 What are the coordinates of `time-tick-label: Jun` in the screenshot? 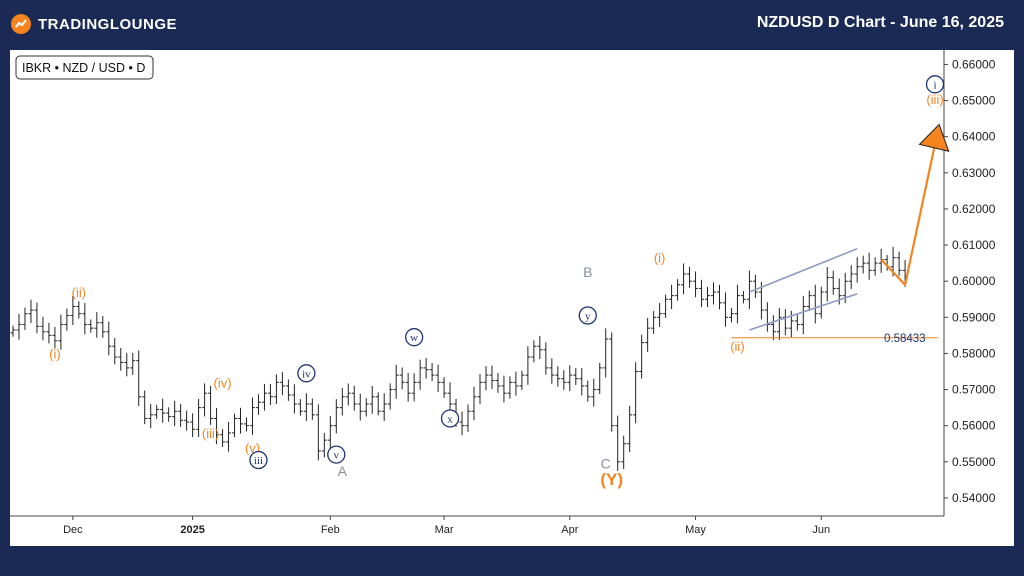 It's located at (821, 530).